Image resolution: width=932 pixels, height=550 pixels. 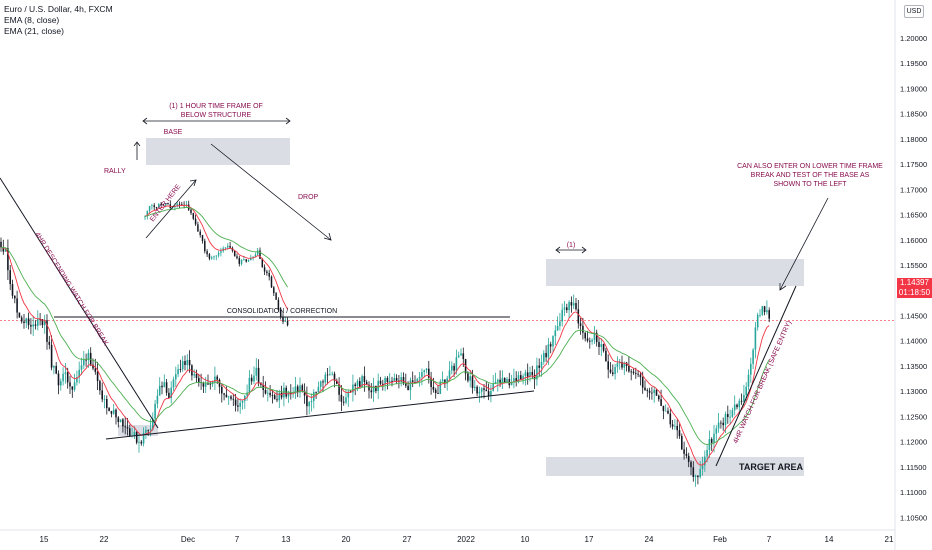 What do you see at coordinates (771, 467) in the screenshot?
I see `target-label: TARGET AREA` at bounding box center [771, 467].